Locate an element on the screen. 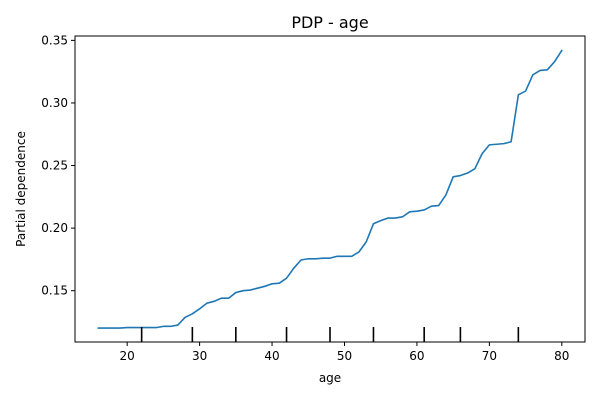  y-axis-label: Partial dependence is located at coordinates (21, 189).